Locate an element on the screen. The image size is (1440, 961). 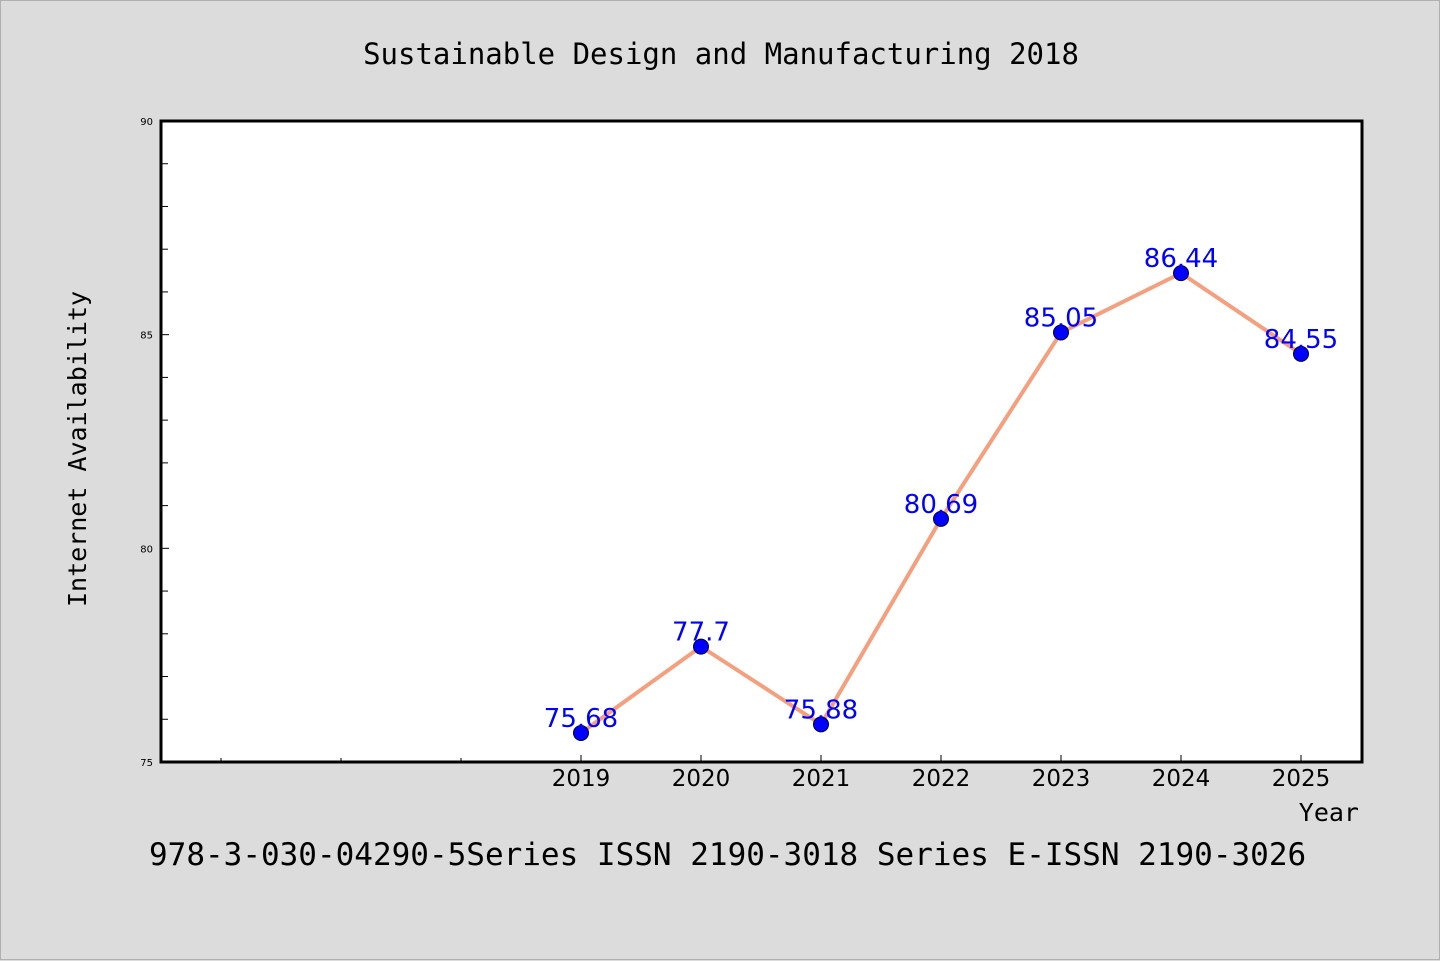
data-label: 85.05 is located at coordinates (1061, 319).